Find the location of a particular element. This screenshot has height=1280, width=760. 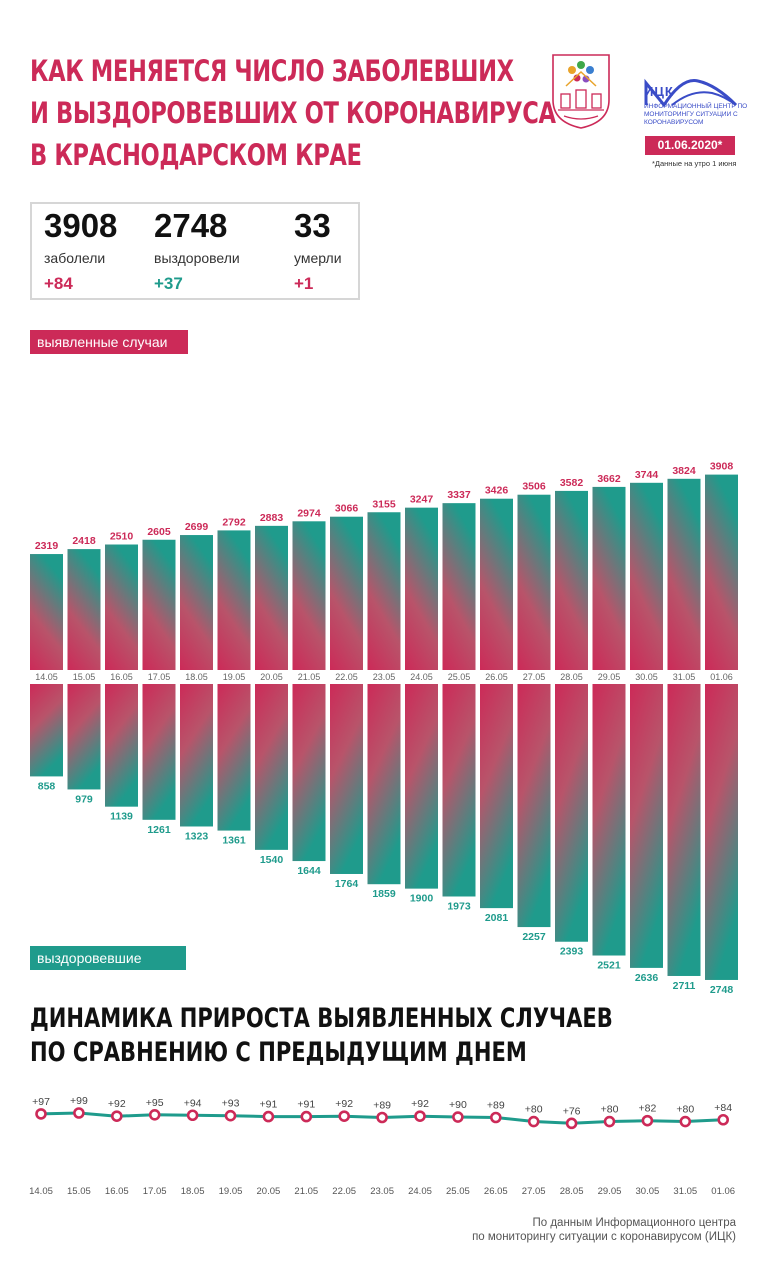

recovered-value-label: 1764 is located at coordinates (347, 884).